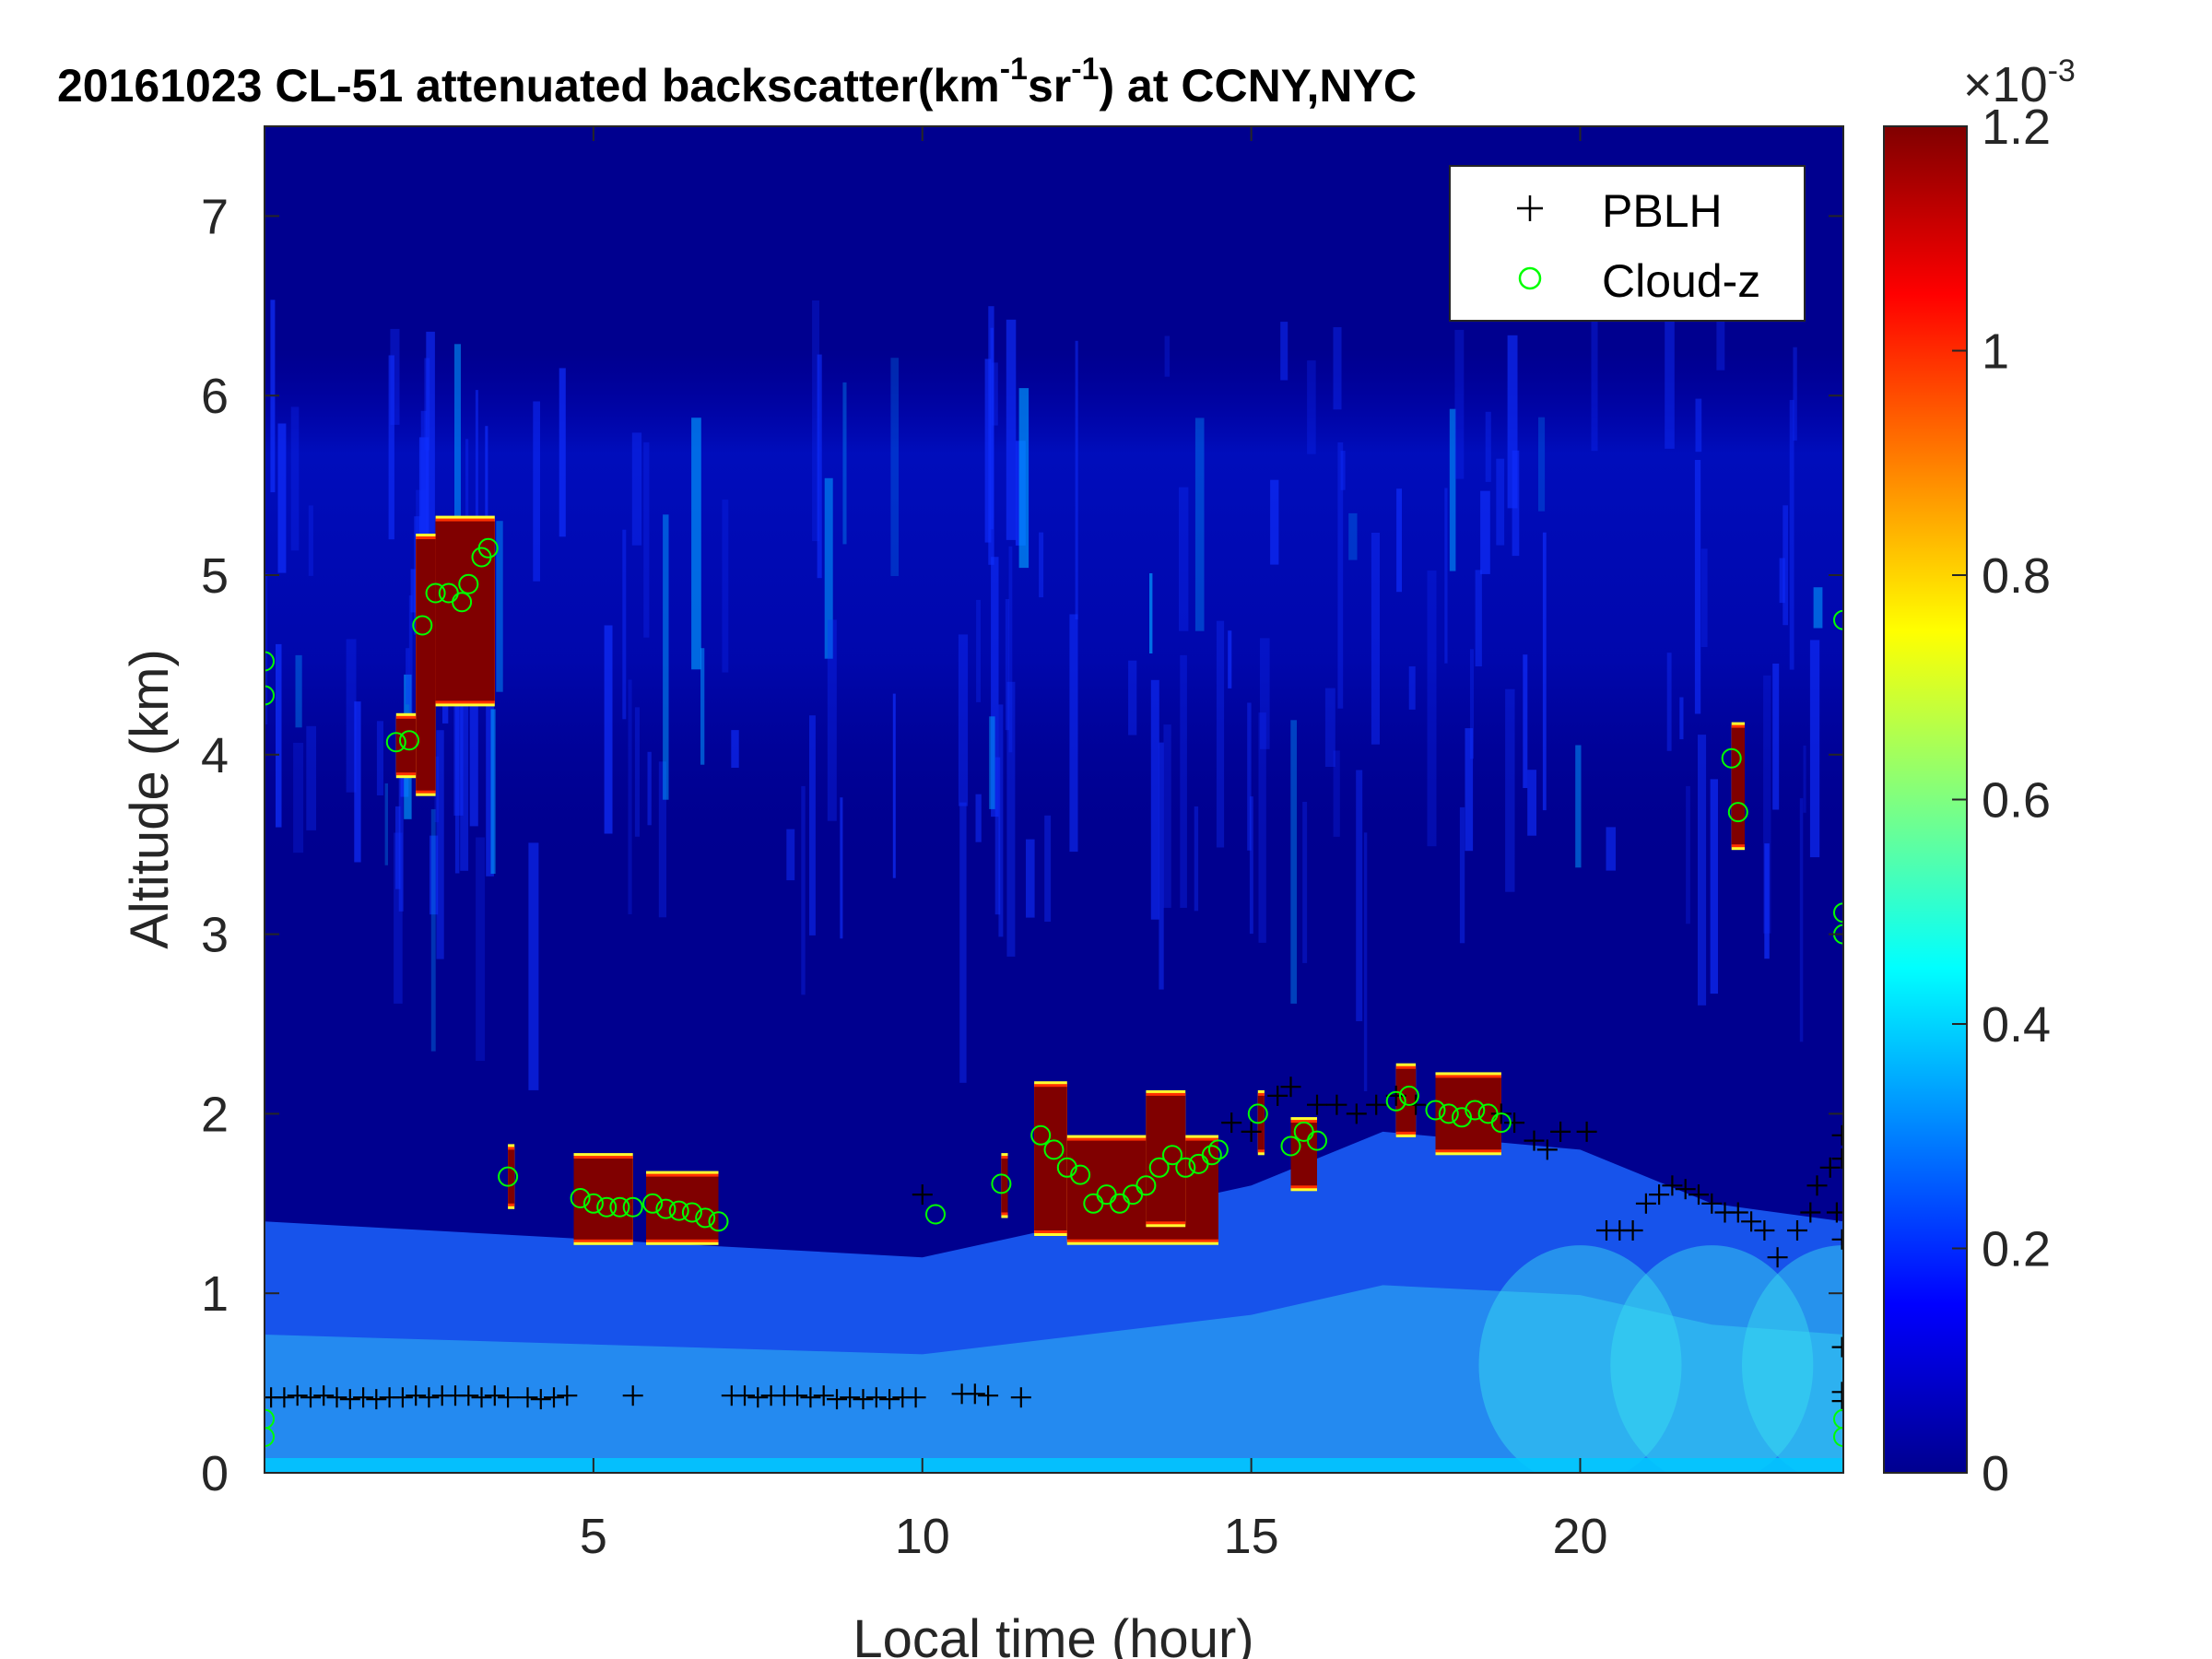 This screenshot has height=1659, width=2212. What do you see at coordinates (1681, 281) in the screenshot?
I see `legend-cloud-z-label: Cloud-z` at bounding box center [1681, 281].